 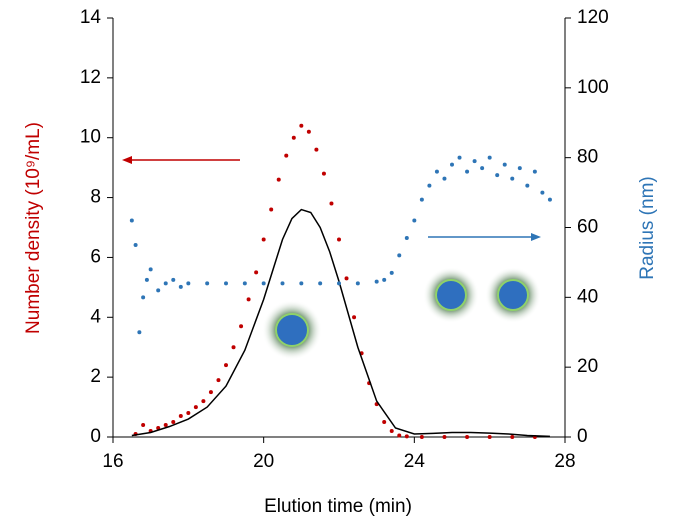 What do you see at coordinates (95, 256) in the screenshot?
I see `y-tick-label: 6` at bounding box center [95, 256].